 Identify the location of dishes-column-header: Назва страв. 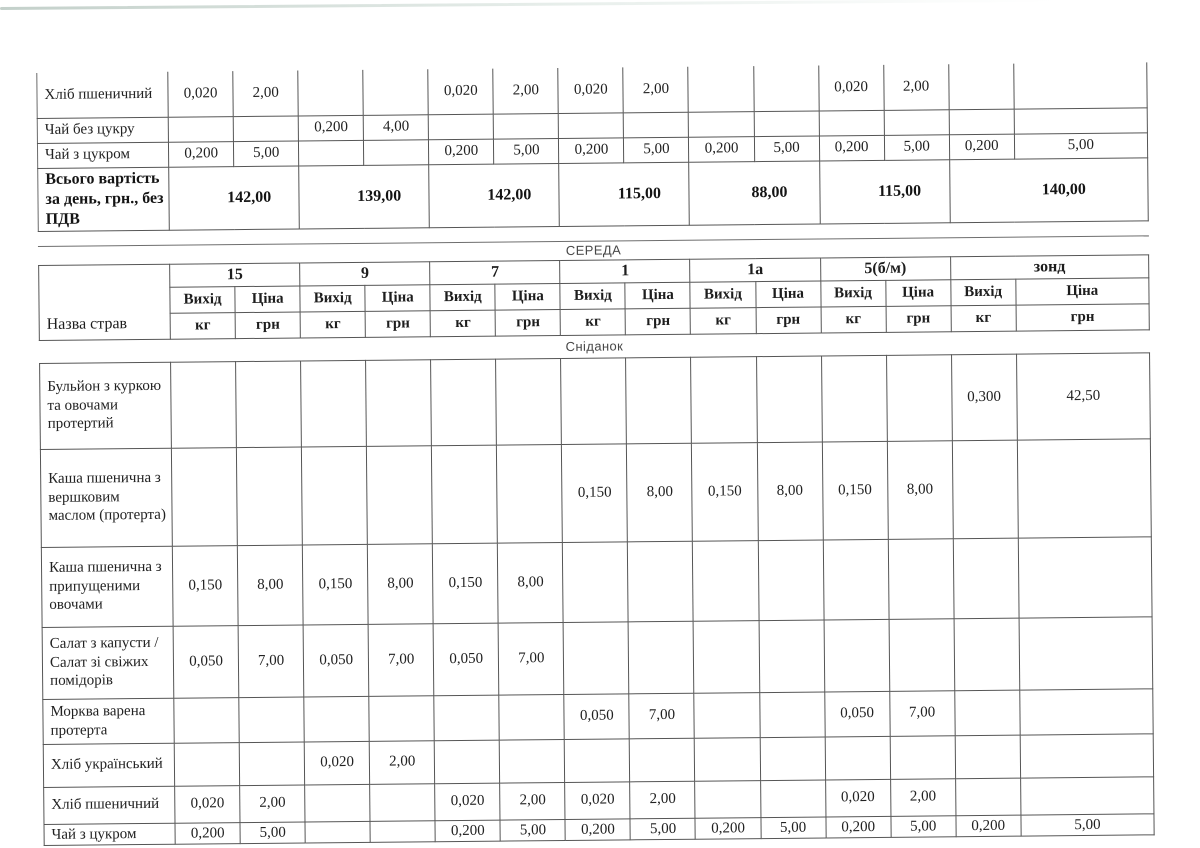
(104, 302).